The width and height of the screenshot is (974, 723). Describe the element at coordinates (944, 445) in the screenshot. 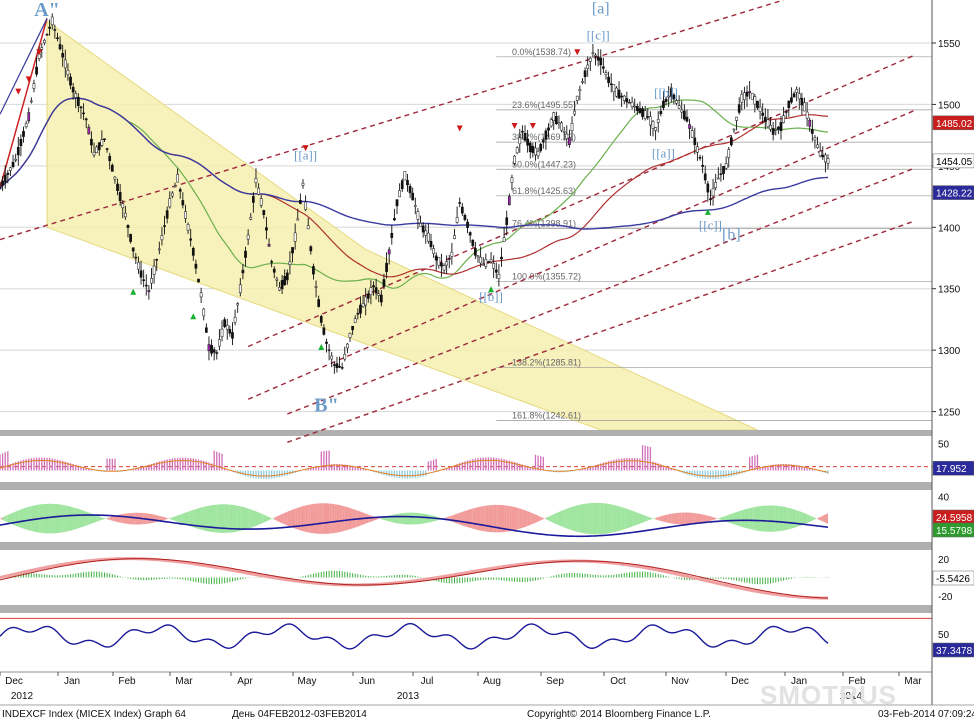

I see `ind1-tick: 50` at that location.